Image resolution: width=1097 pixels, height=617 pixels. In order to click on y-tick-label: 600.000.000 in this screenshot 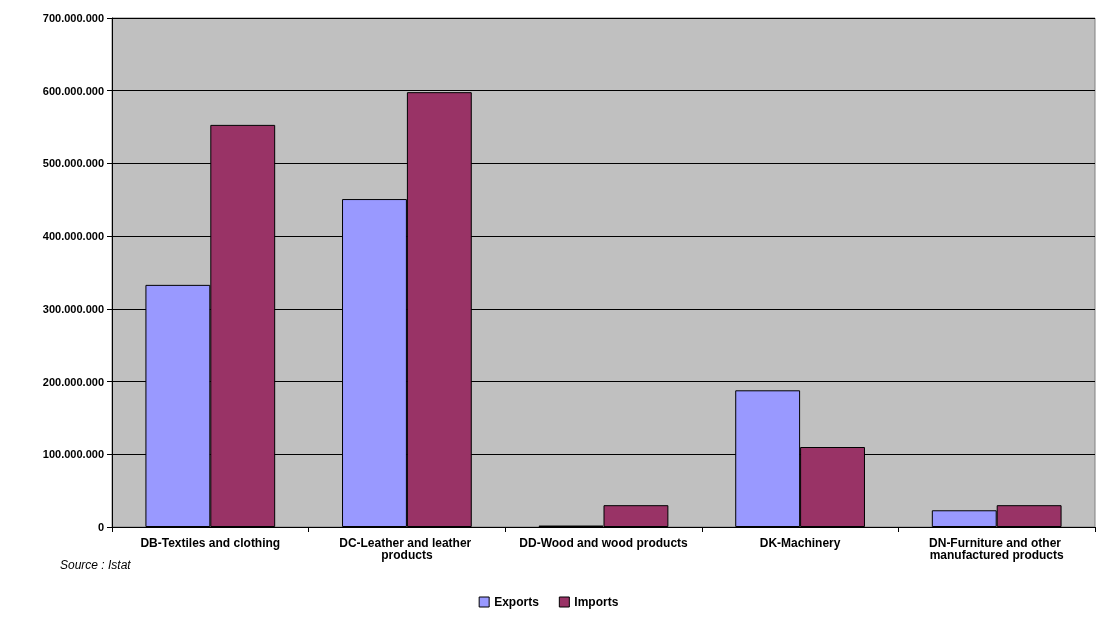, I will do `click(73, 90)`.